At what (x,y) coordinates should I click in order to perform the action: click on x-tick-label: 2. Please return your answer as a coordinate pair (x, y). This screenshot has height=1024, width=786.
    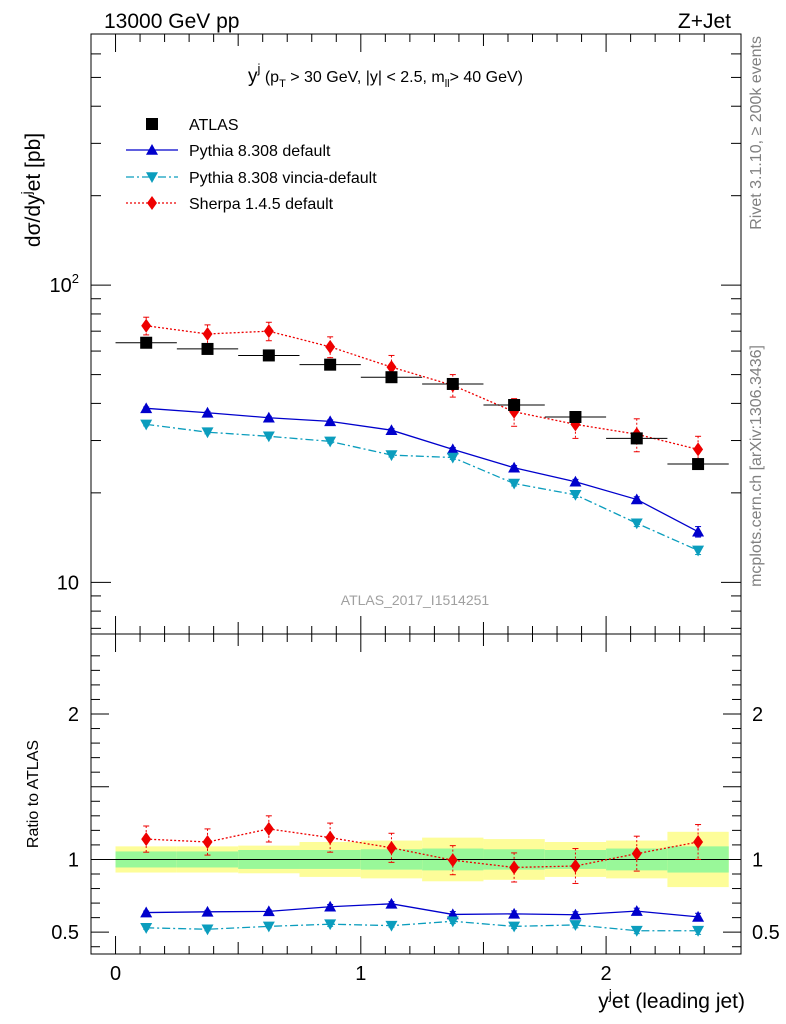
    Looking at the image, I should click on (606, 974).